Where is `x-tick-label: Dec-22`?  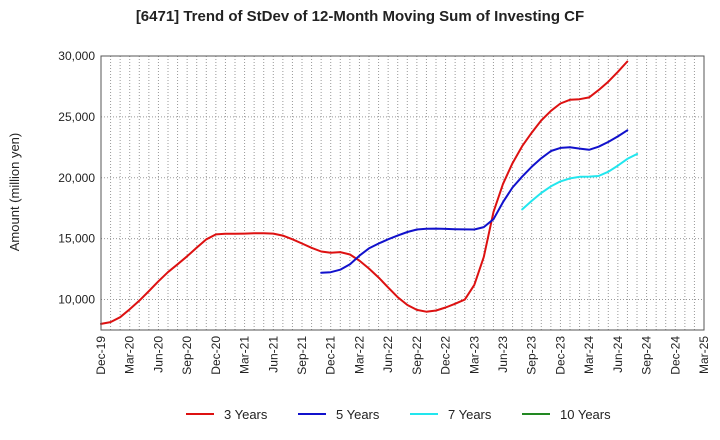 x-tick-label: Dec-22 is located at coordinates (446, 355).